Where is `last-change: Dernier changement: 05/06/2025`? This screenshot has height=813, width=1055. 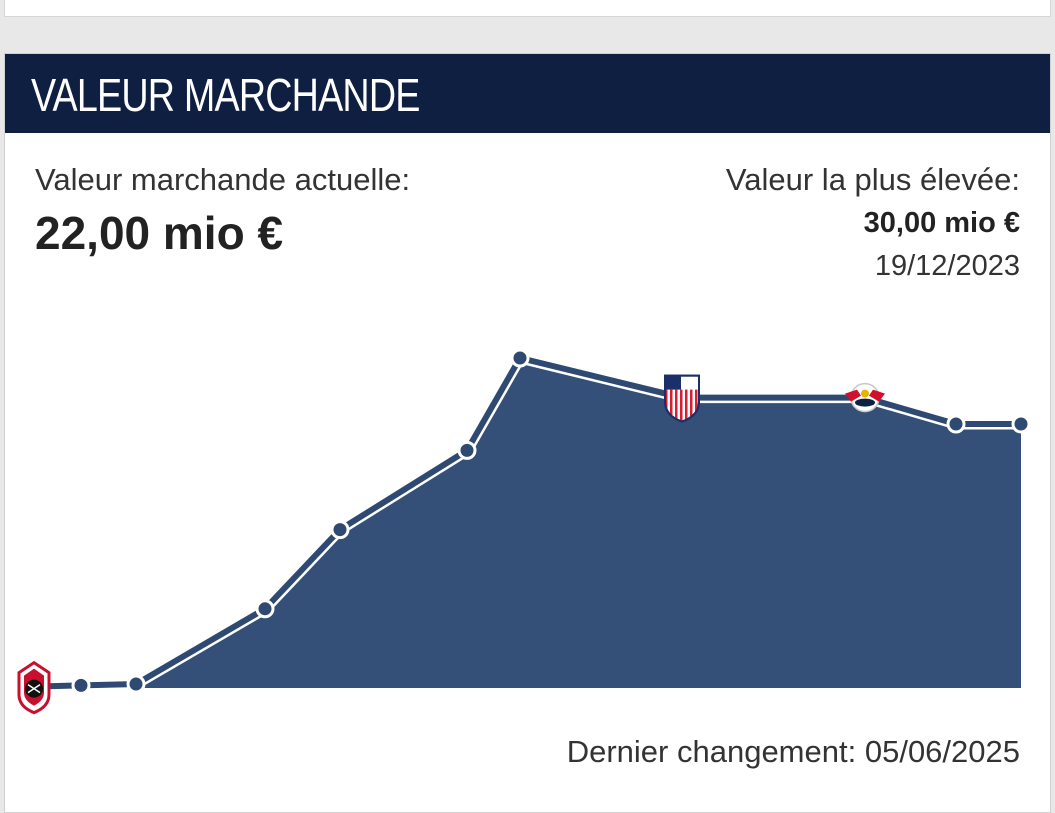
last-change: Dernier changement: 05/06/2025 is located at coordinates (793, 752).